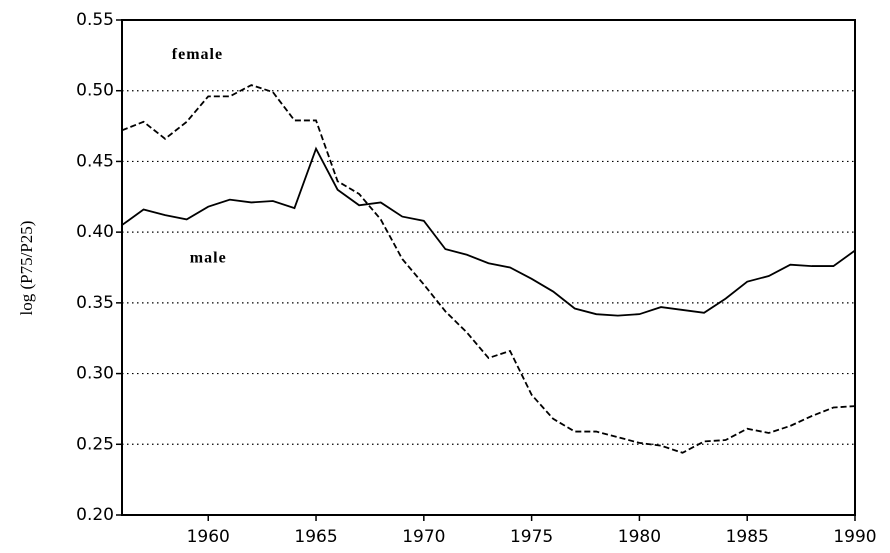 Image resolution: width=890 pixels, height=553 pixels. I want to click on y-tick-label: 0.40, so click(95, 232).